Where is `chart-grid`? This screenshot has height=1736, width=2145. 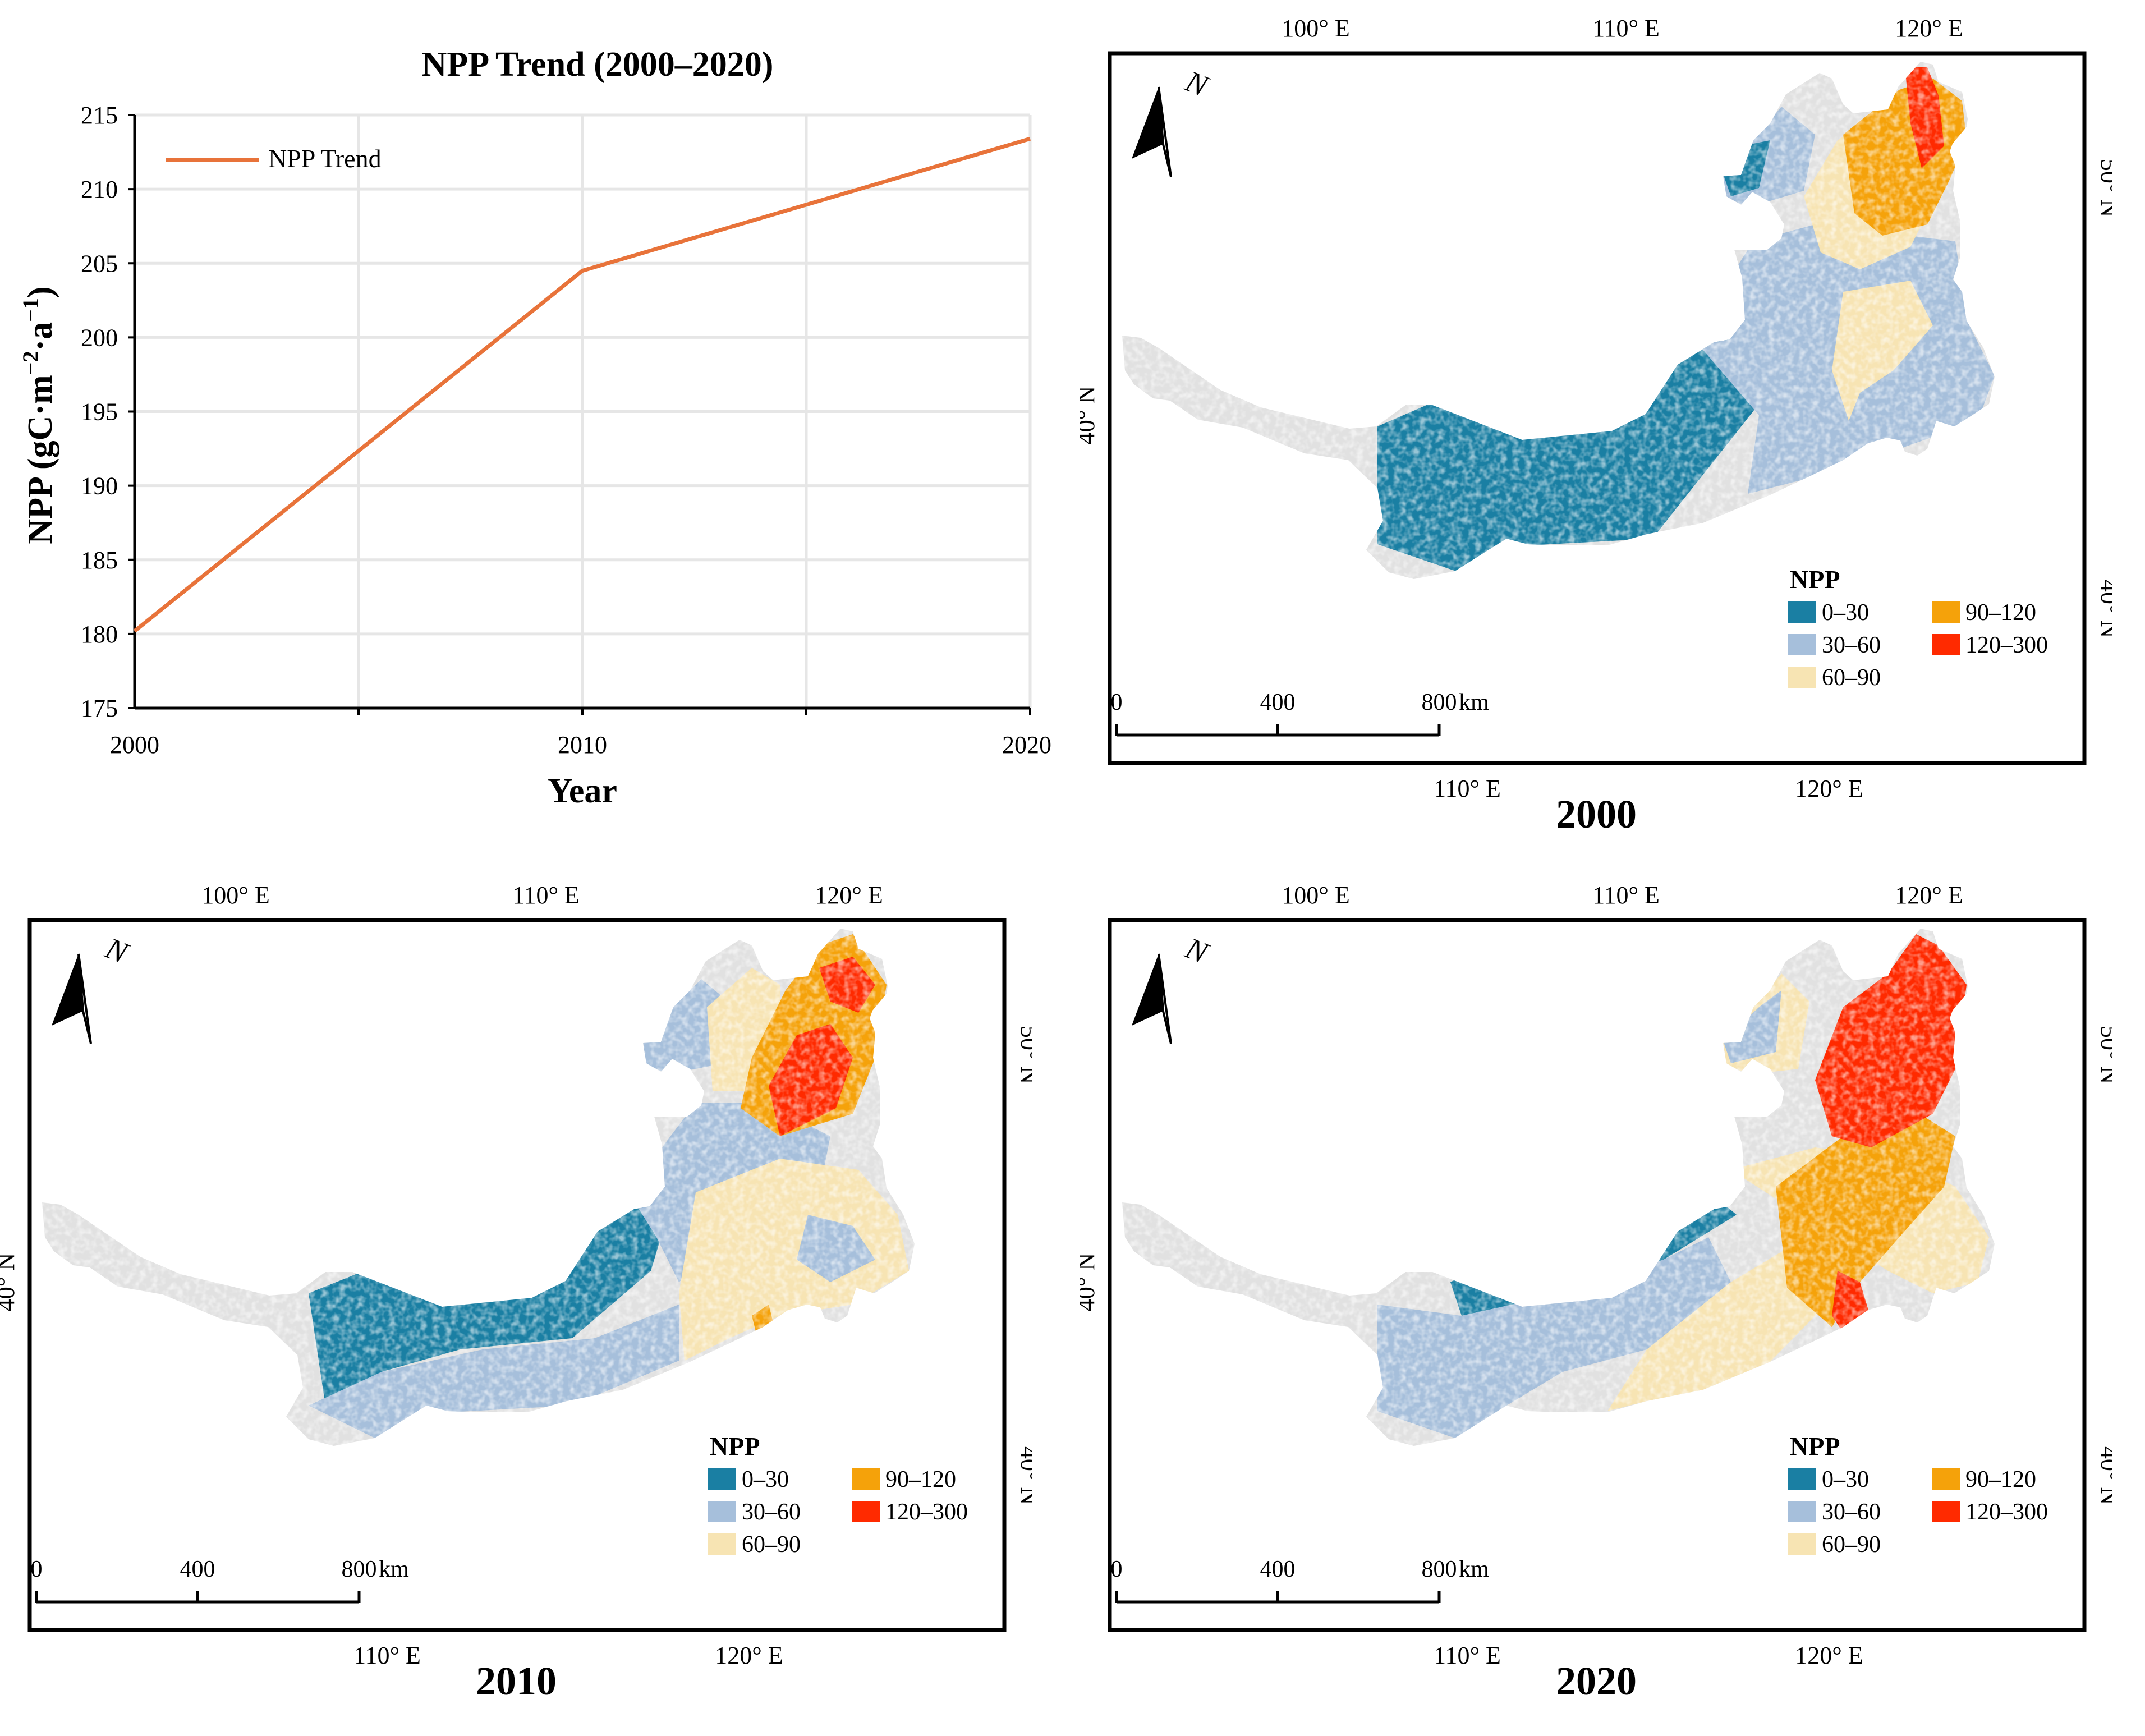 chart-grid is located at coordinates (583, 411).